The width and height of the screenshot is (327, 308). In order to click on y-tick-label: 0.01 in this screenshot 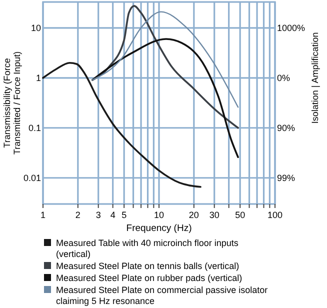, I will do `click(32, 177)`.